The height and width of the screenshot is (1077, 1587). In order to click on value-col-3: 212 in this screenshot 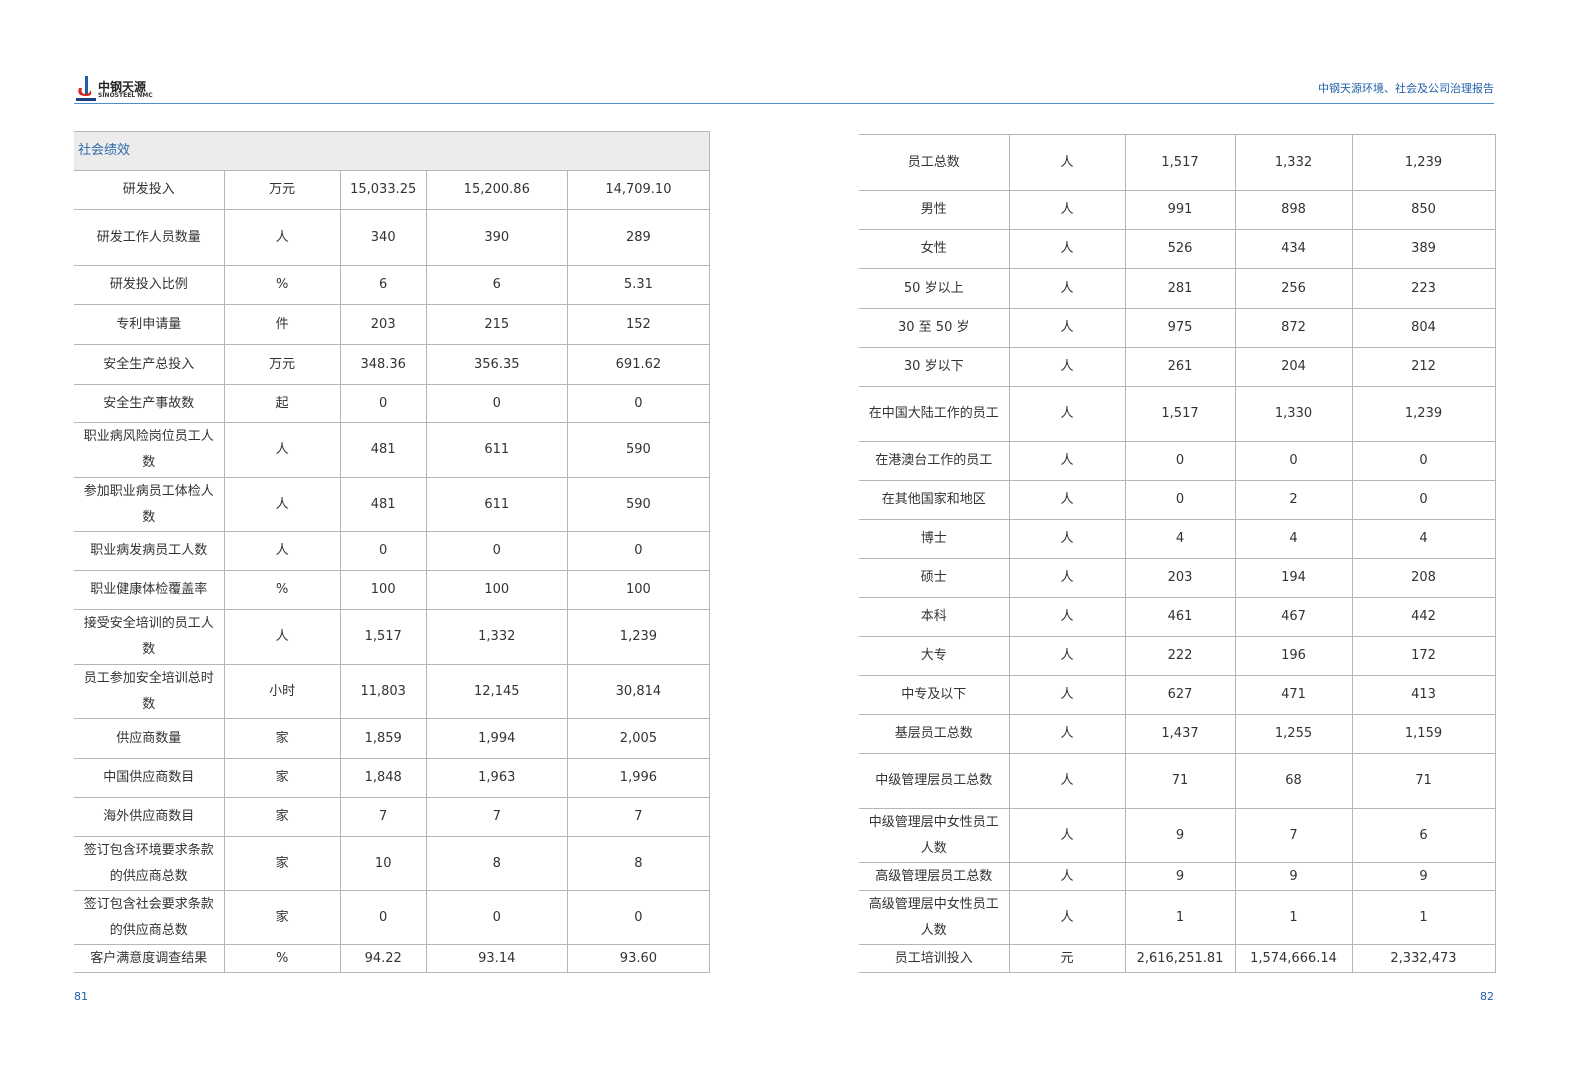, I will do `click(1423, 367)`.